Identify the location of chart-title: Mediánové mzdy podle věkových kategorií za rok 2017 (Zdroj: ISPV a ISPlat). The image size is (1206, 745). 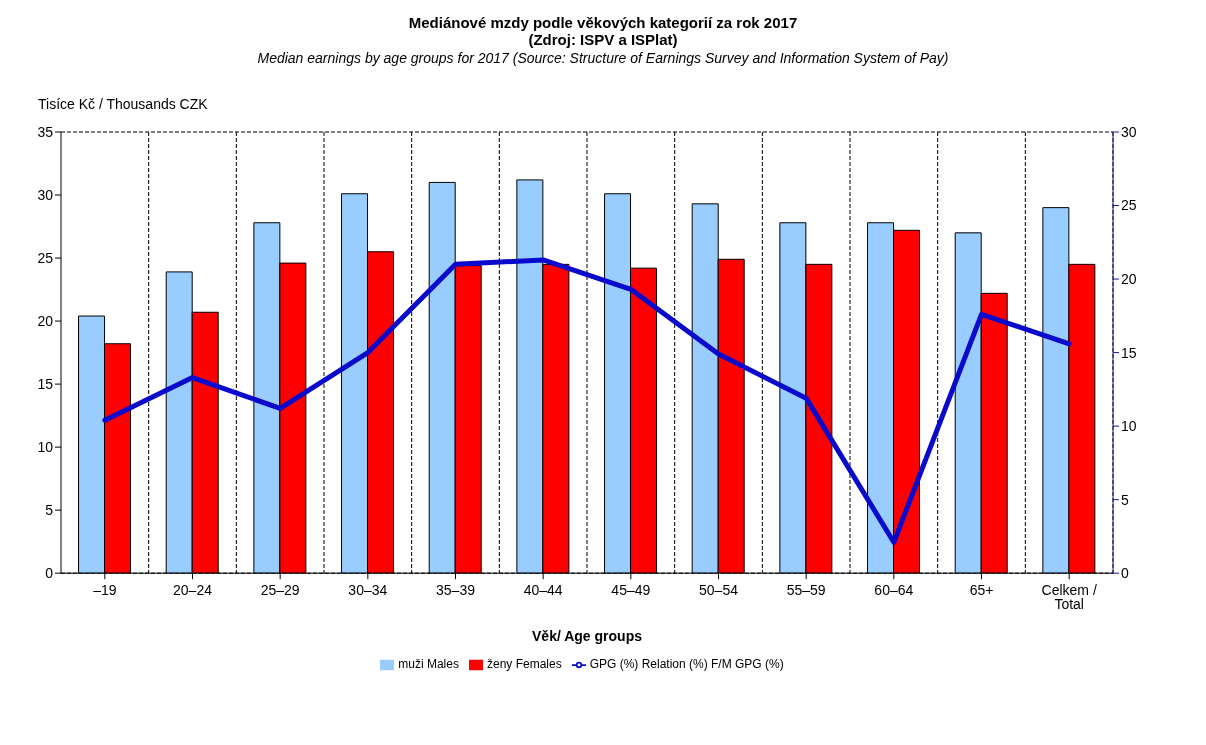
(603, 31).